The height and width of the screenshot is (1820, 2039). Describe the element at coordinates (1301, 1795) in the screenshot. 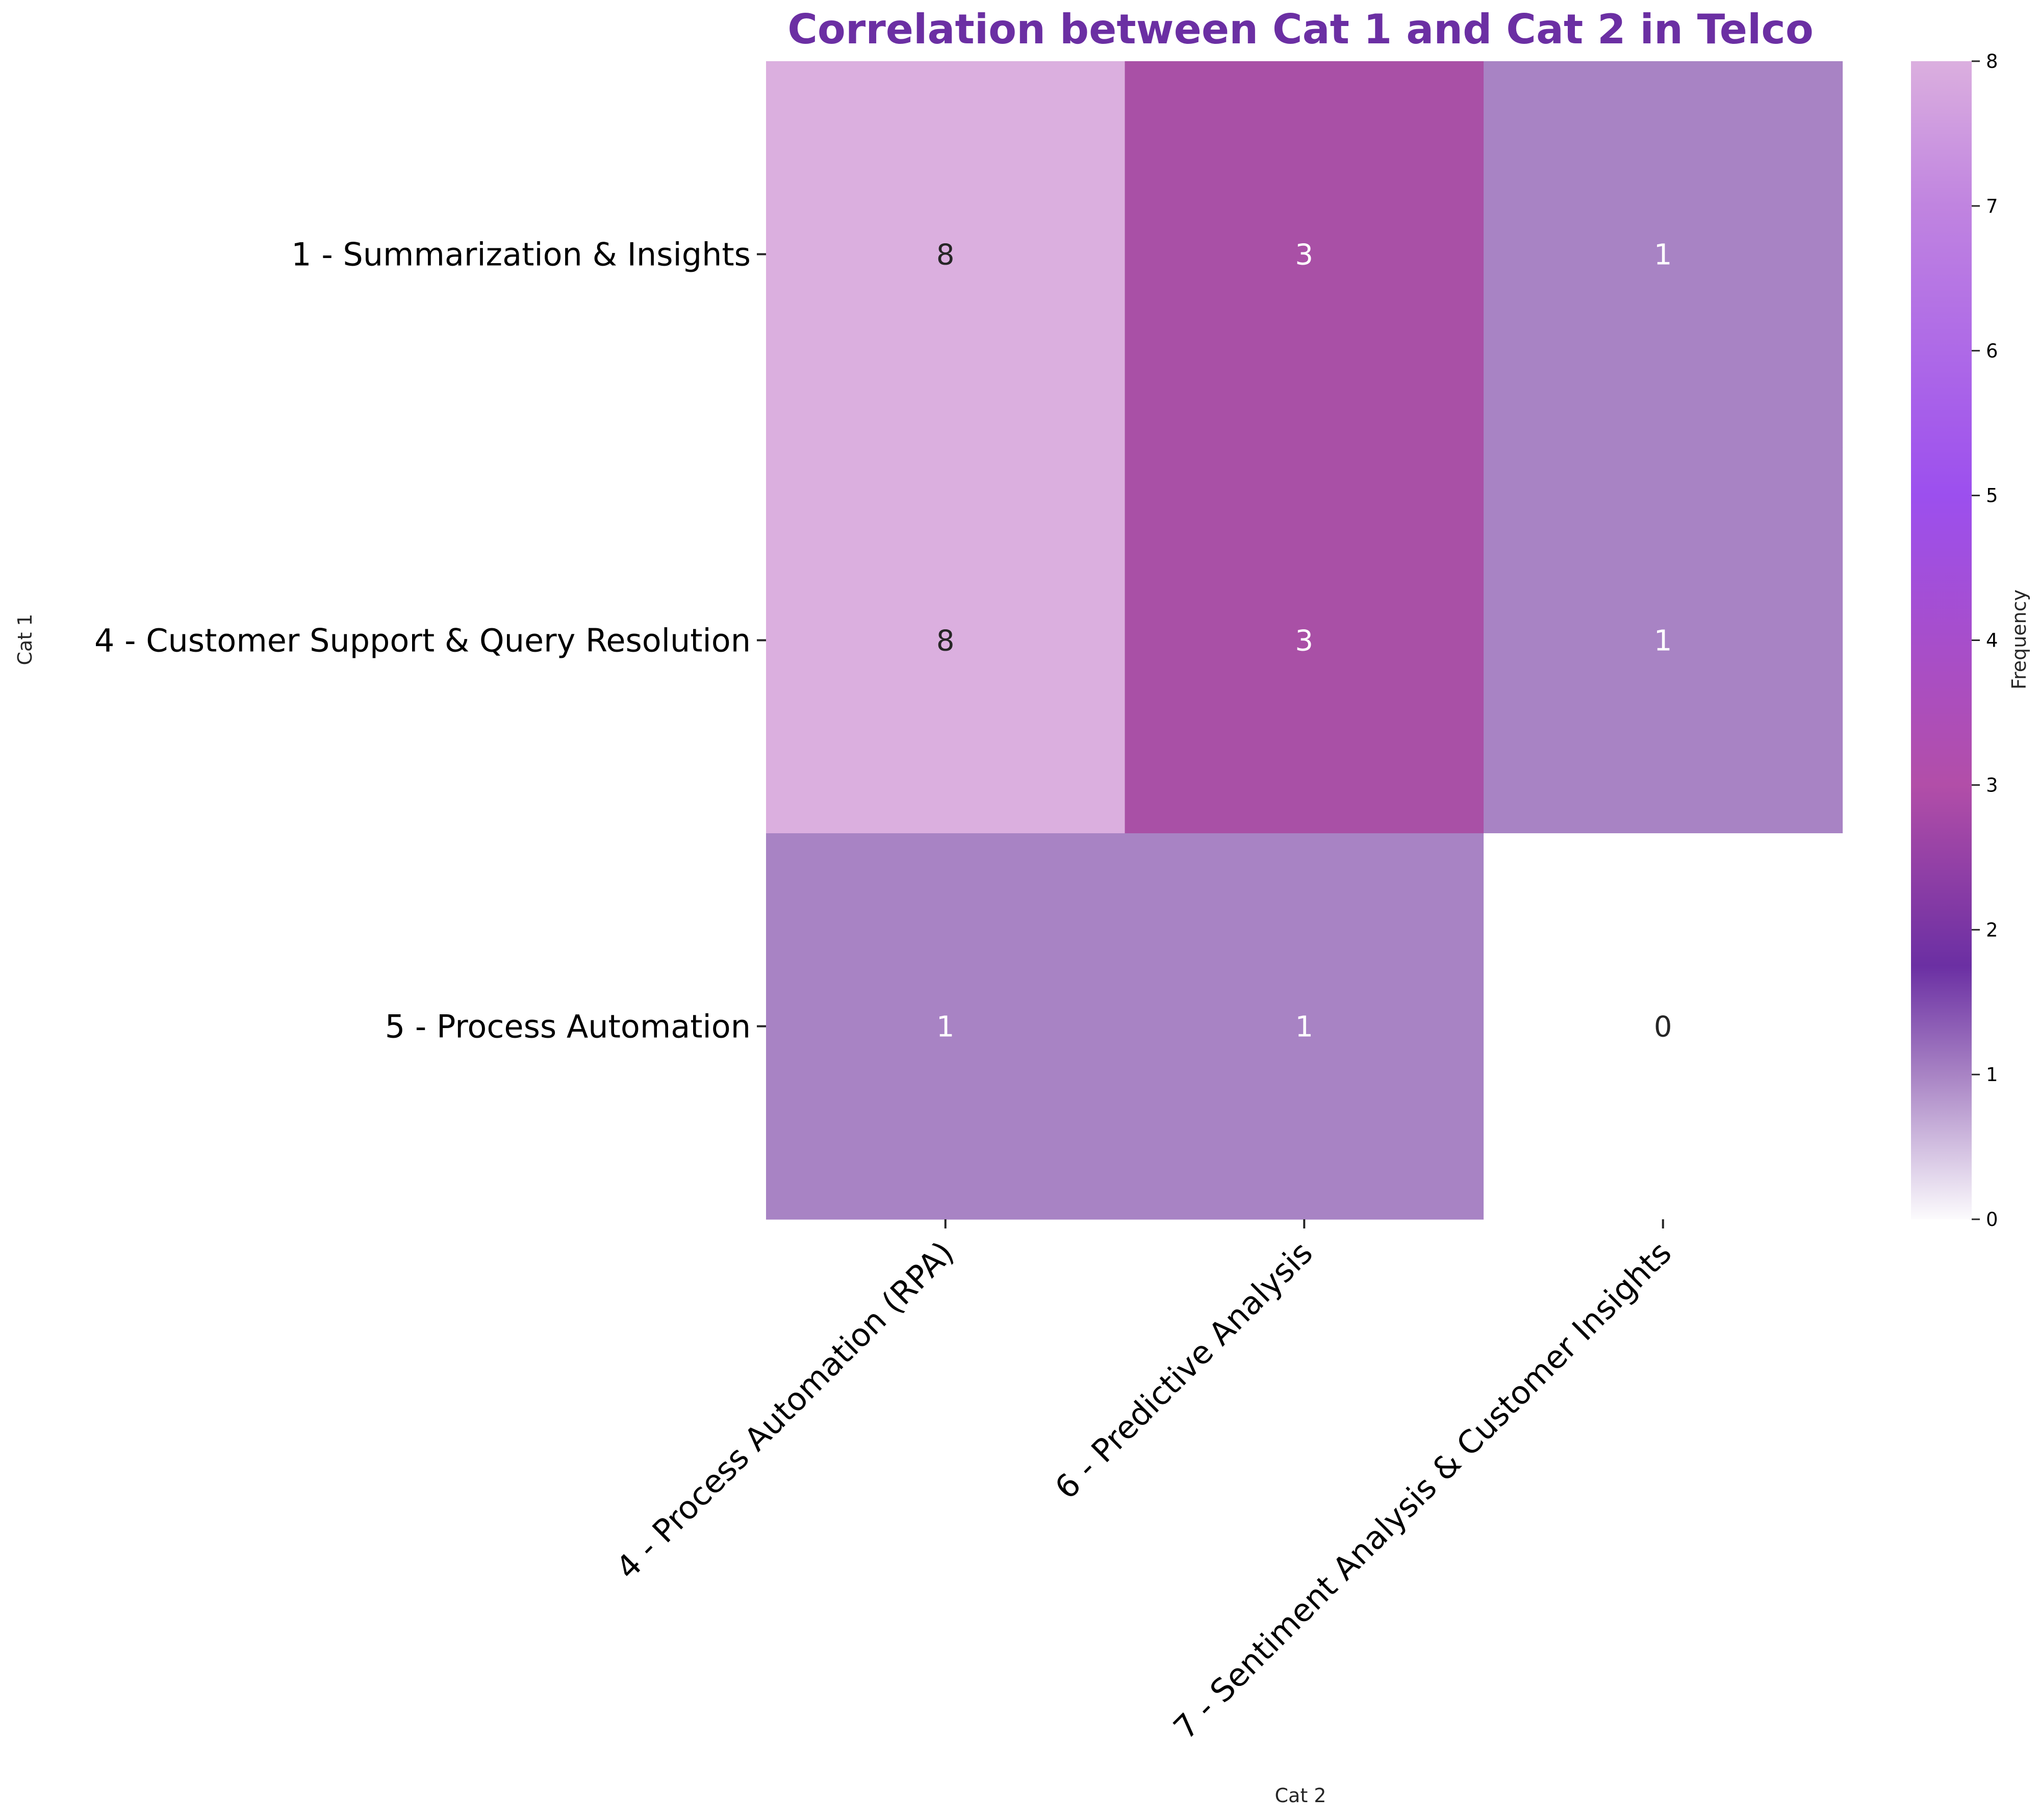

I see `x-axis-label: Cat 2` at that location.